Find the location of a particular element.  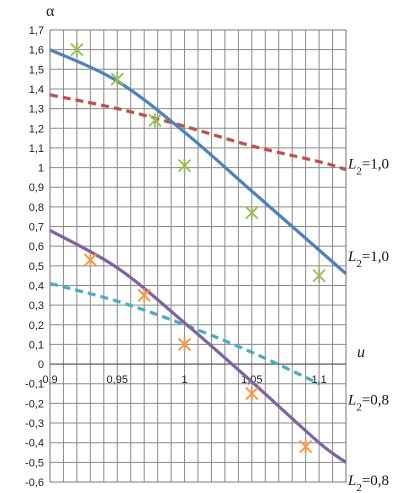

x-tick-label: 0,9 is located at coordinates (49, 380).